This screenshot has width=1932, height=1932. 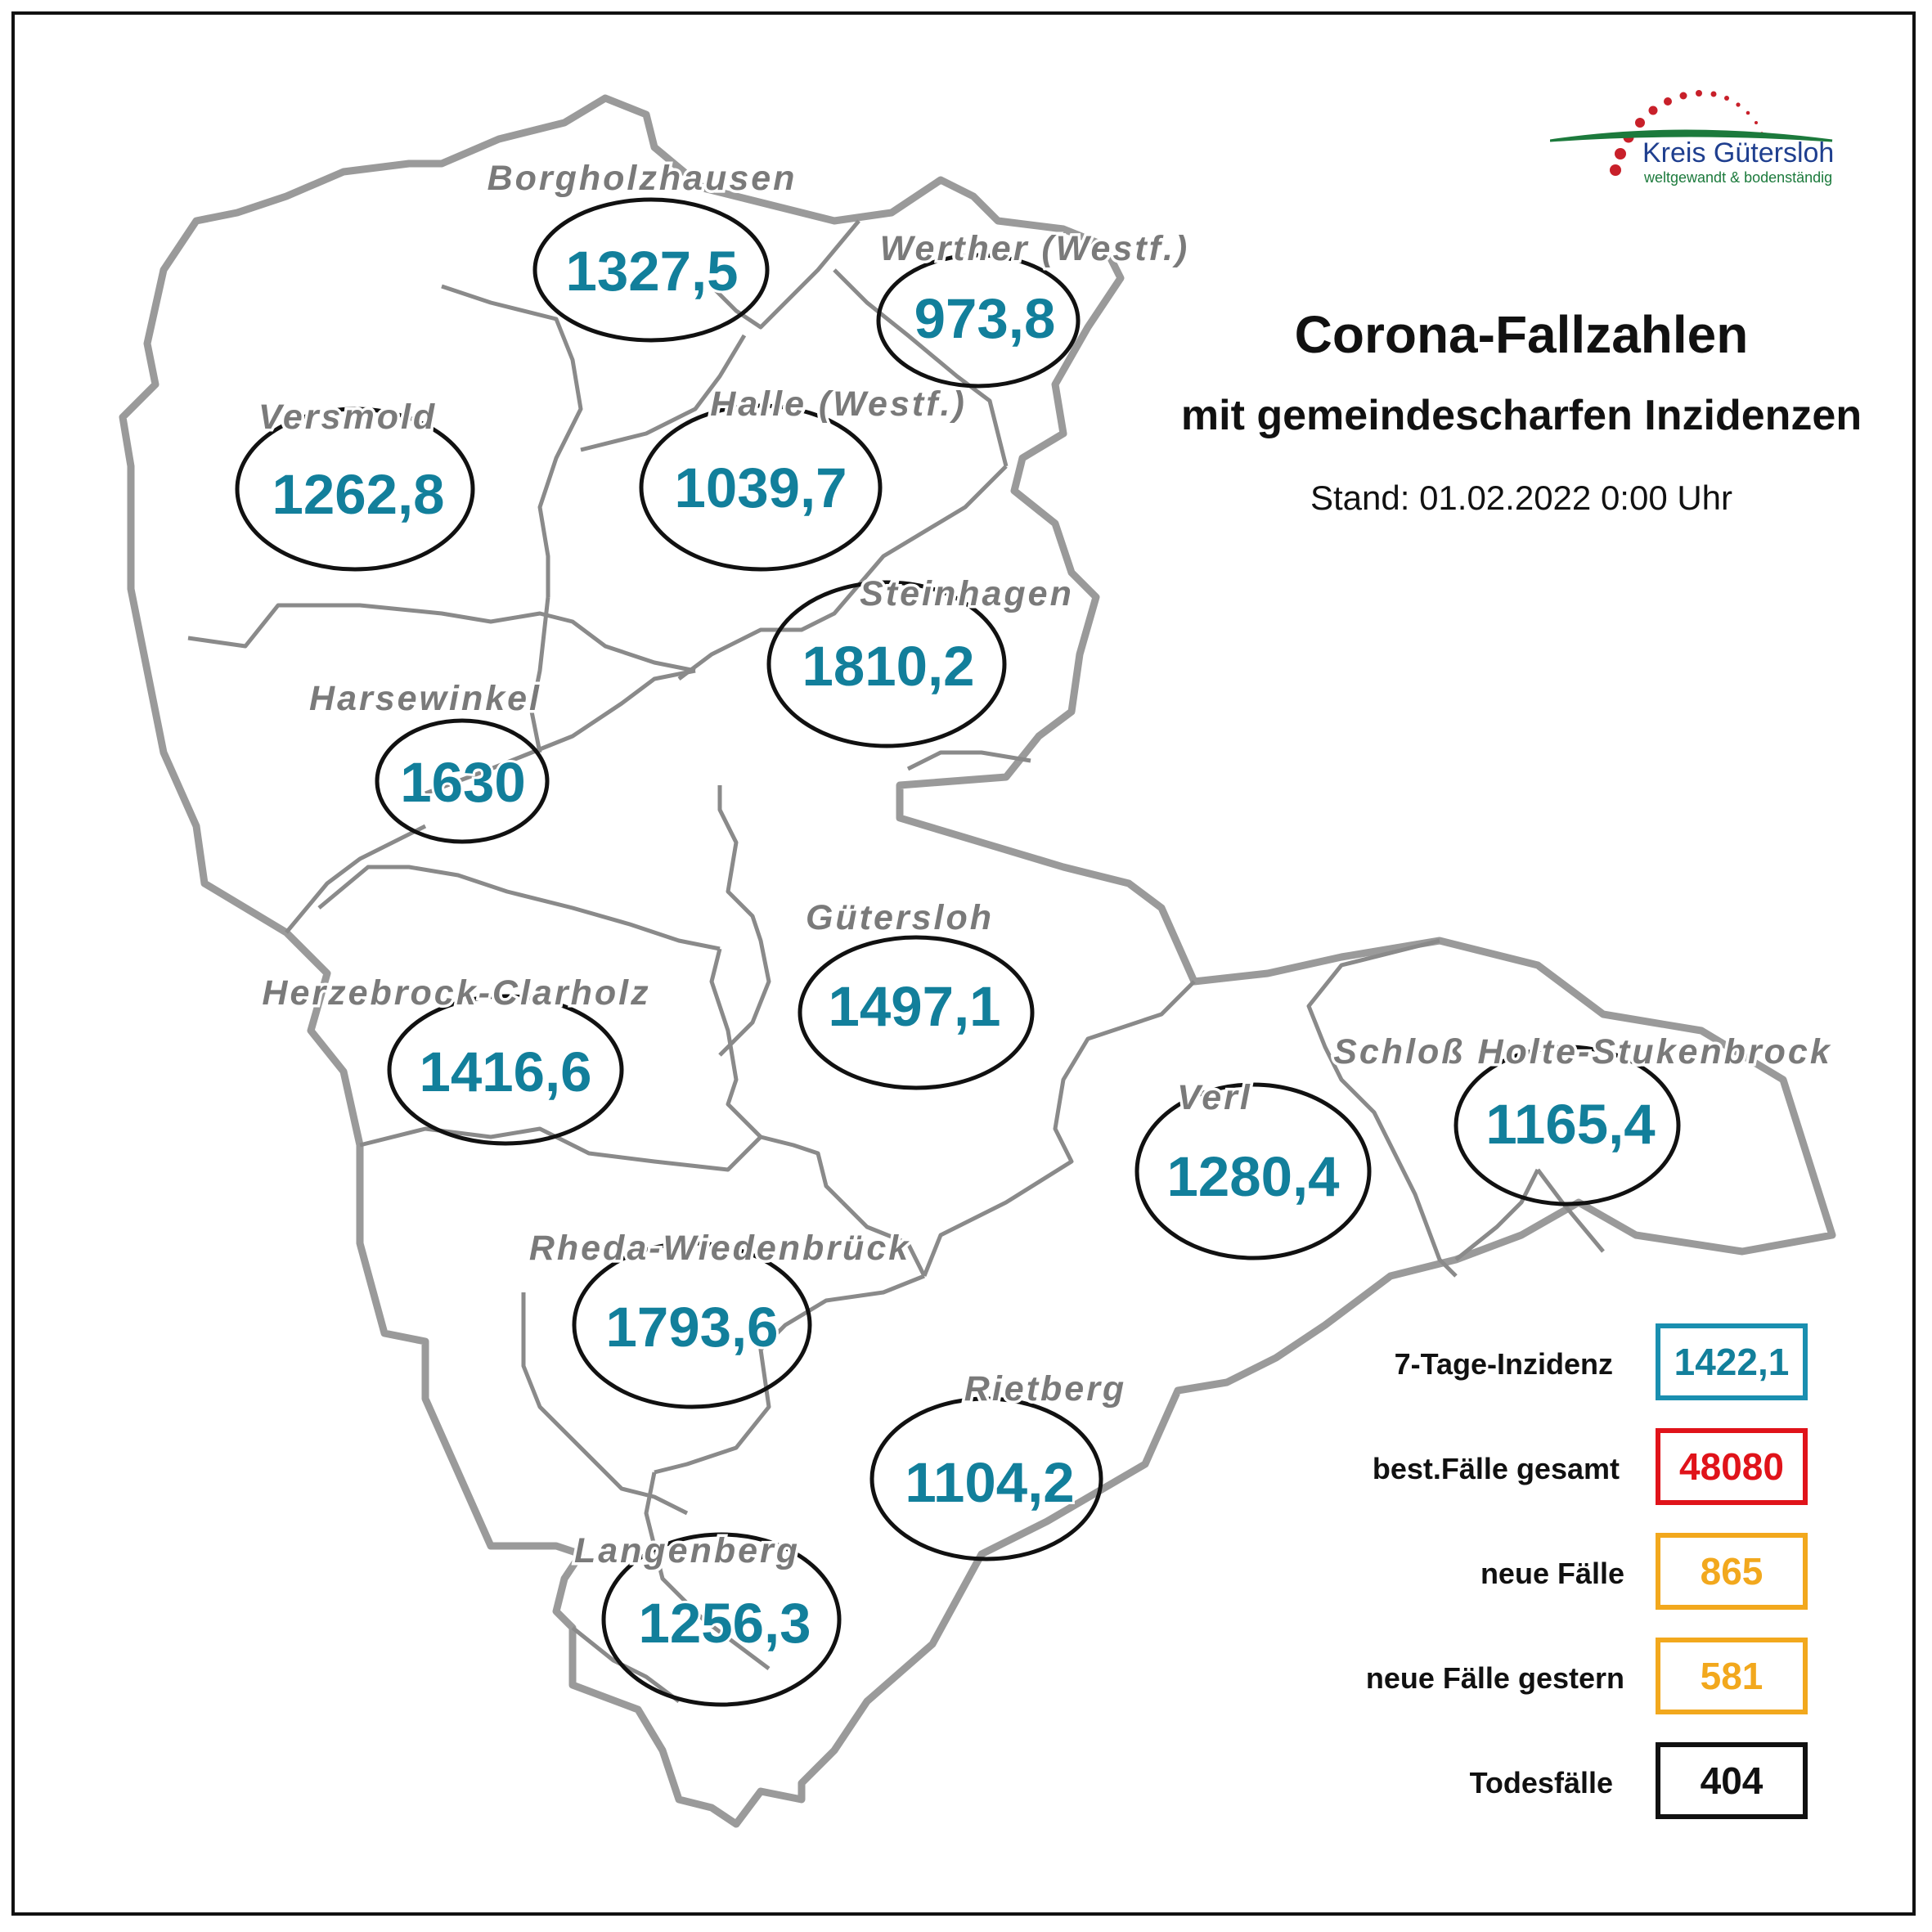 I want to click on ellipse-rheda-wiedenbrueck, so click(x=692, y=1325).